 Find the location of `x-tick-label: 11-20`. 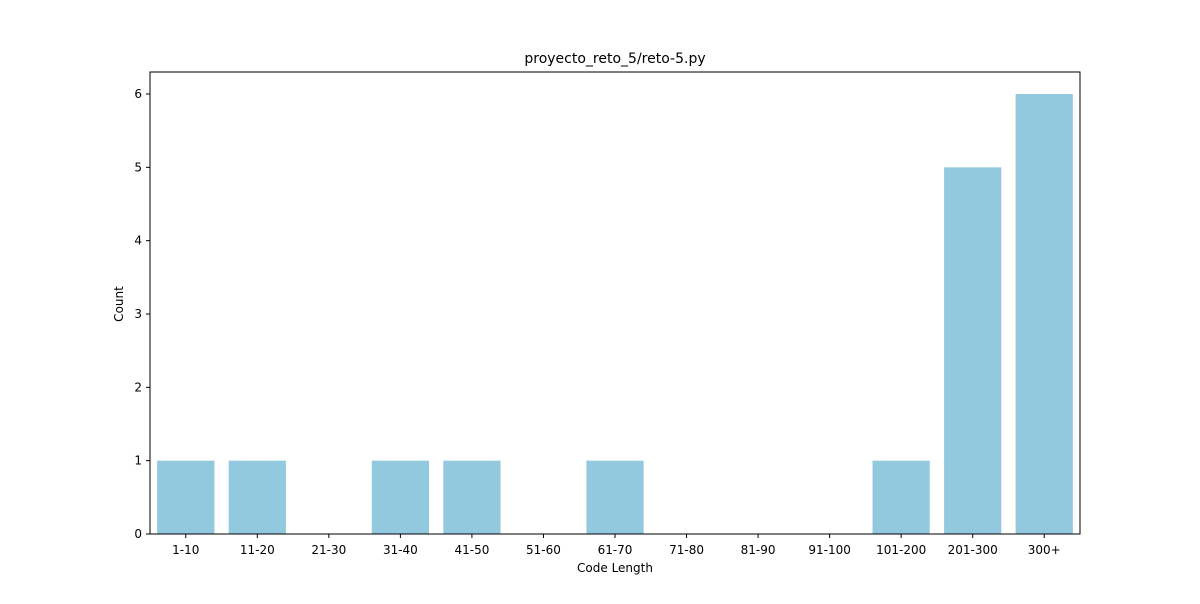

x-tick-label: 11-20 is located at coordinates (257, 550).